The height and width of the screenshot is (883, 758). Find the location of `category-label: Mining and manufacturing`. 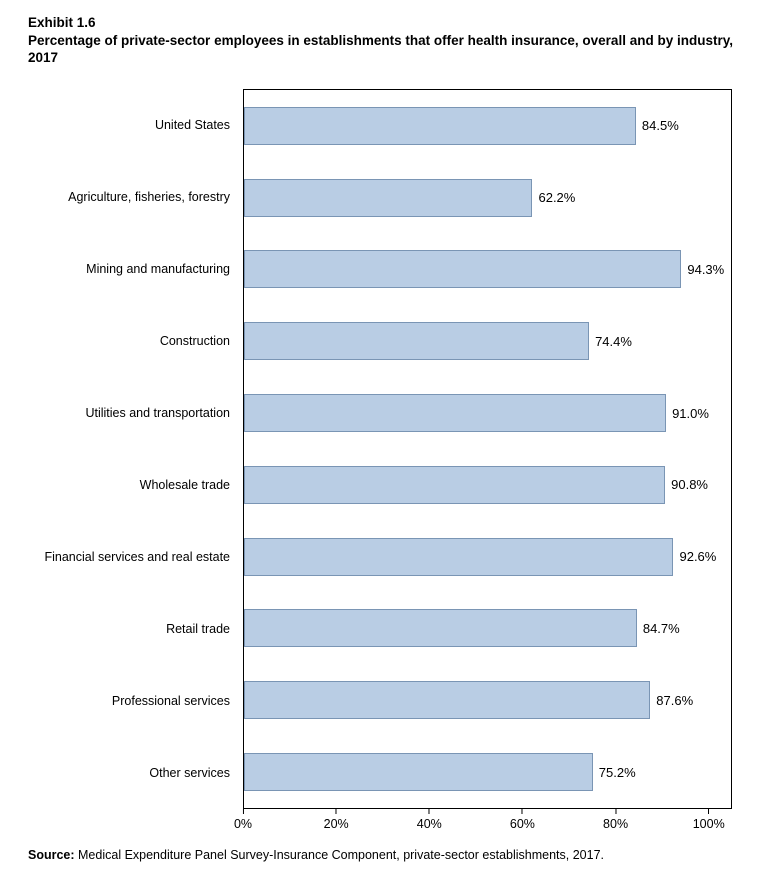

category-label: Mining and manufacturing is located at coordinates (158, 269).